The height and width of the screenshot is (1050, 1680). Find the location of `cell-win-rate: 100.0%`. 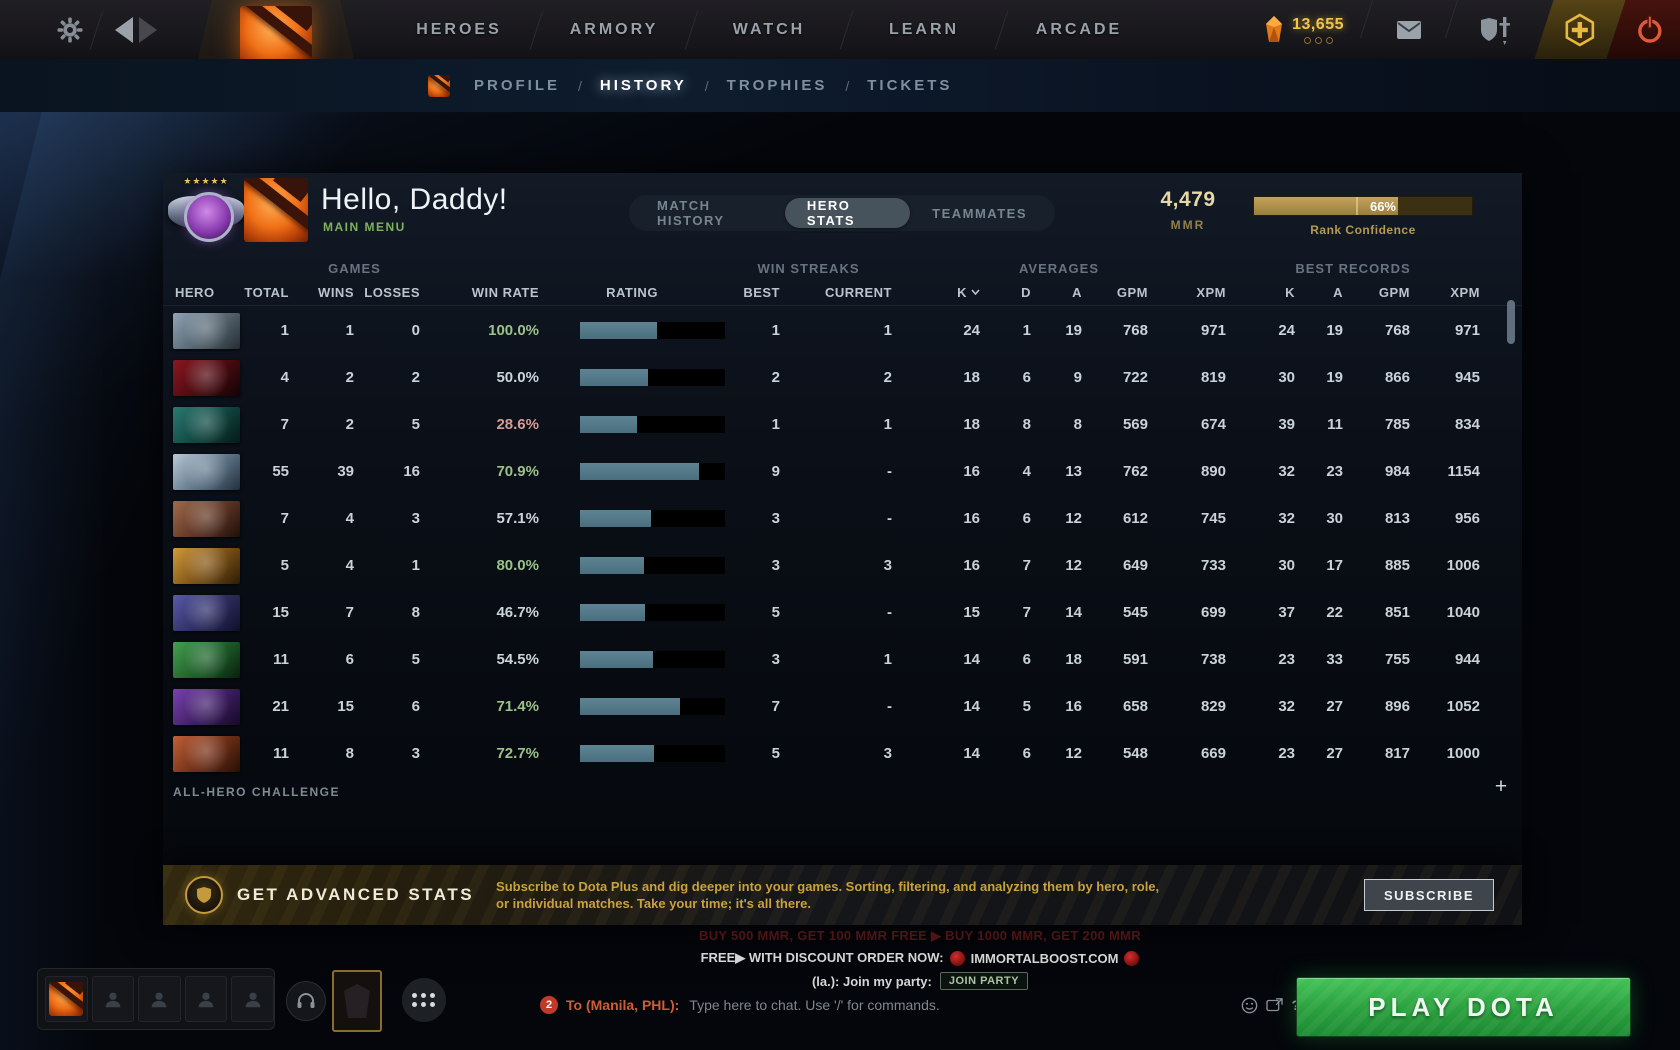

cell-win-rate: 100.0% is located at coordinates (513, 330).